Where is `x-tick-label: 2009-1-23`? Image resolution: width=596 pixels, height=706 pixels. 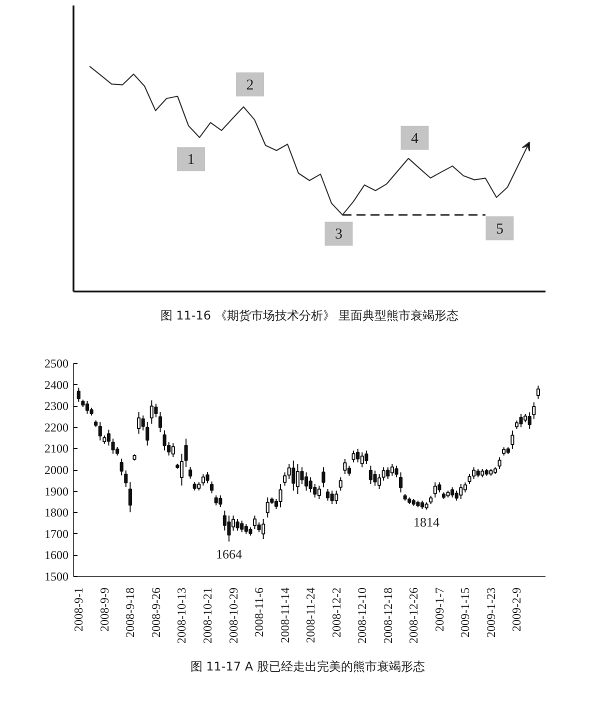 x-tick-label: 2009-1-23 is located at coordinates (491, 612).